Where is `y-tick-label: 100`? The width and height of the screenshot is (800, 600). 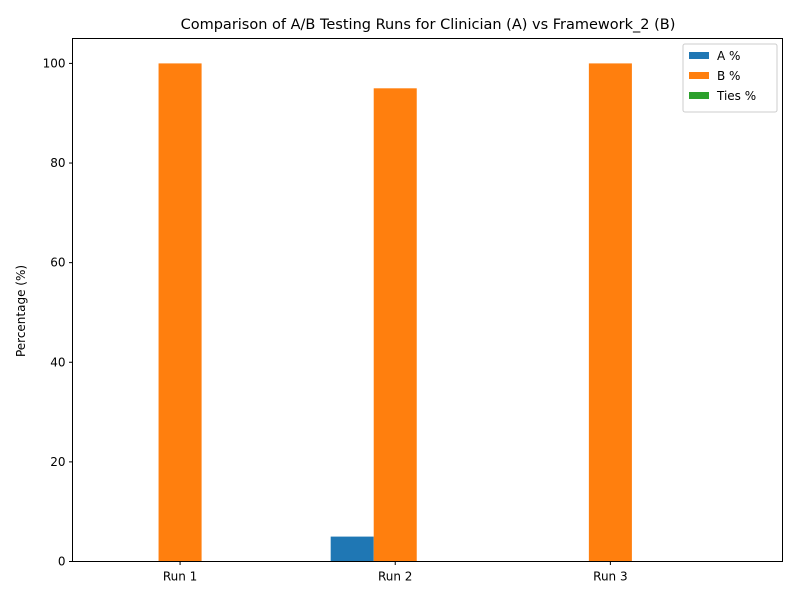
y-tick-label: 100 is located at coordinates (54, 63).